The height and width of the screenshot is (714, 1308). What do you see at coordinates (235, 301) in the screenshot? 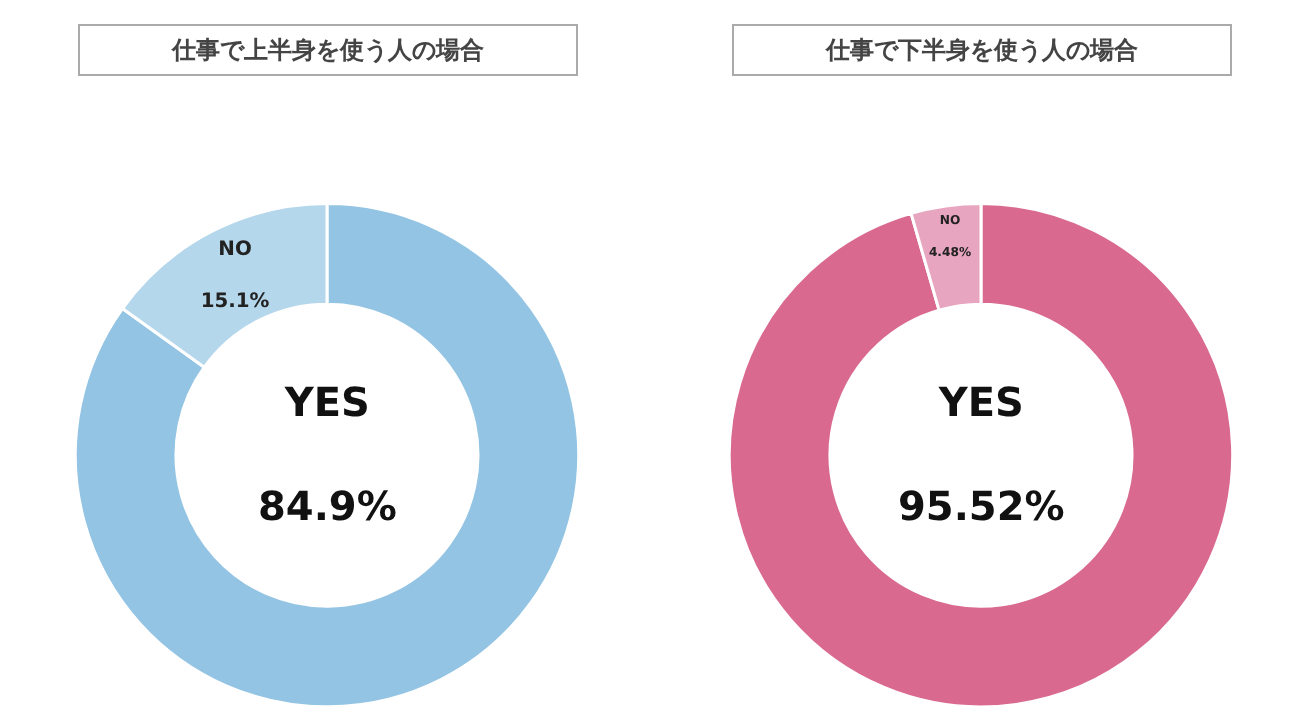
I see `data-label: 15.1%` at bounding box center [235, 301].